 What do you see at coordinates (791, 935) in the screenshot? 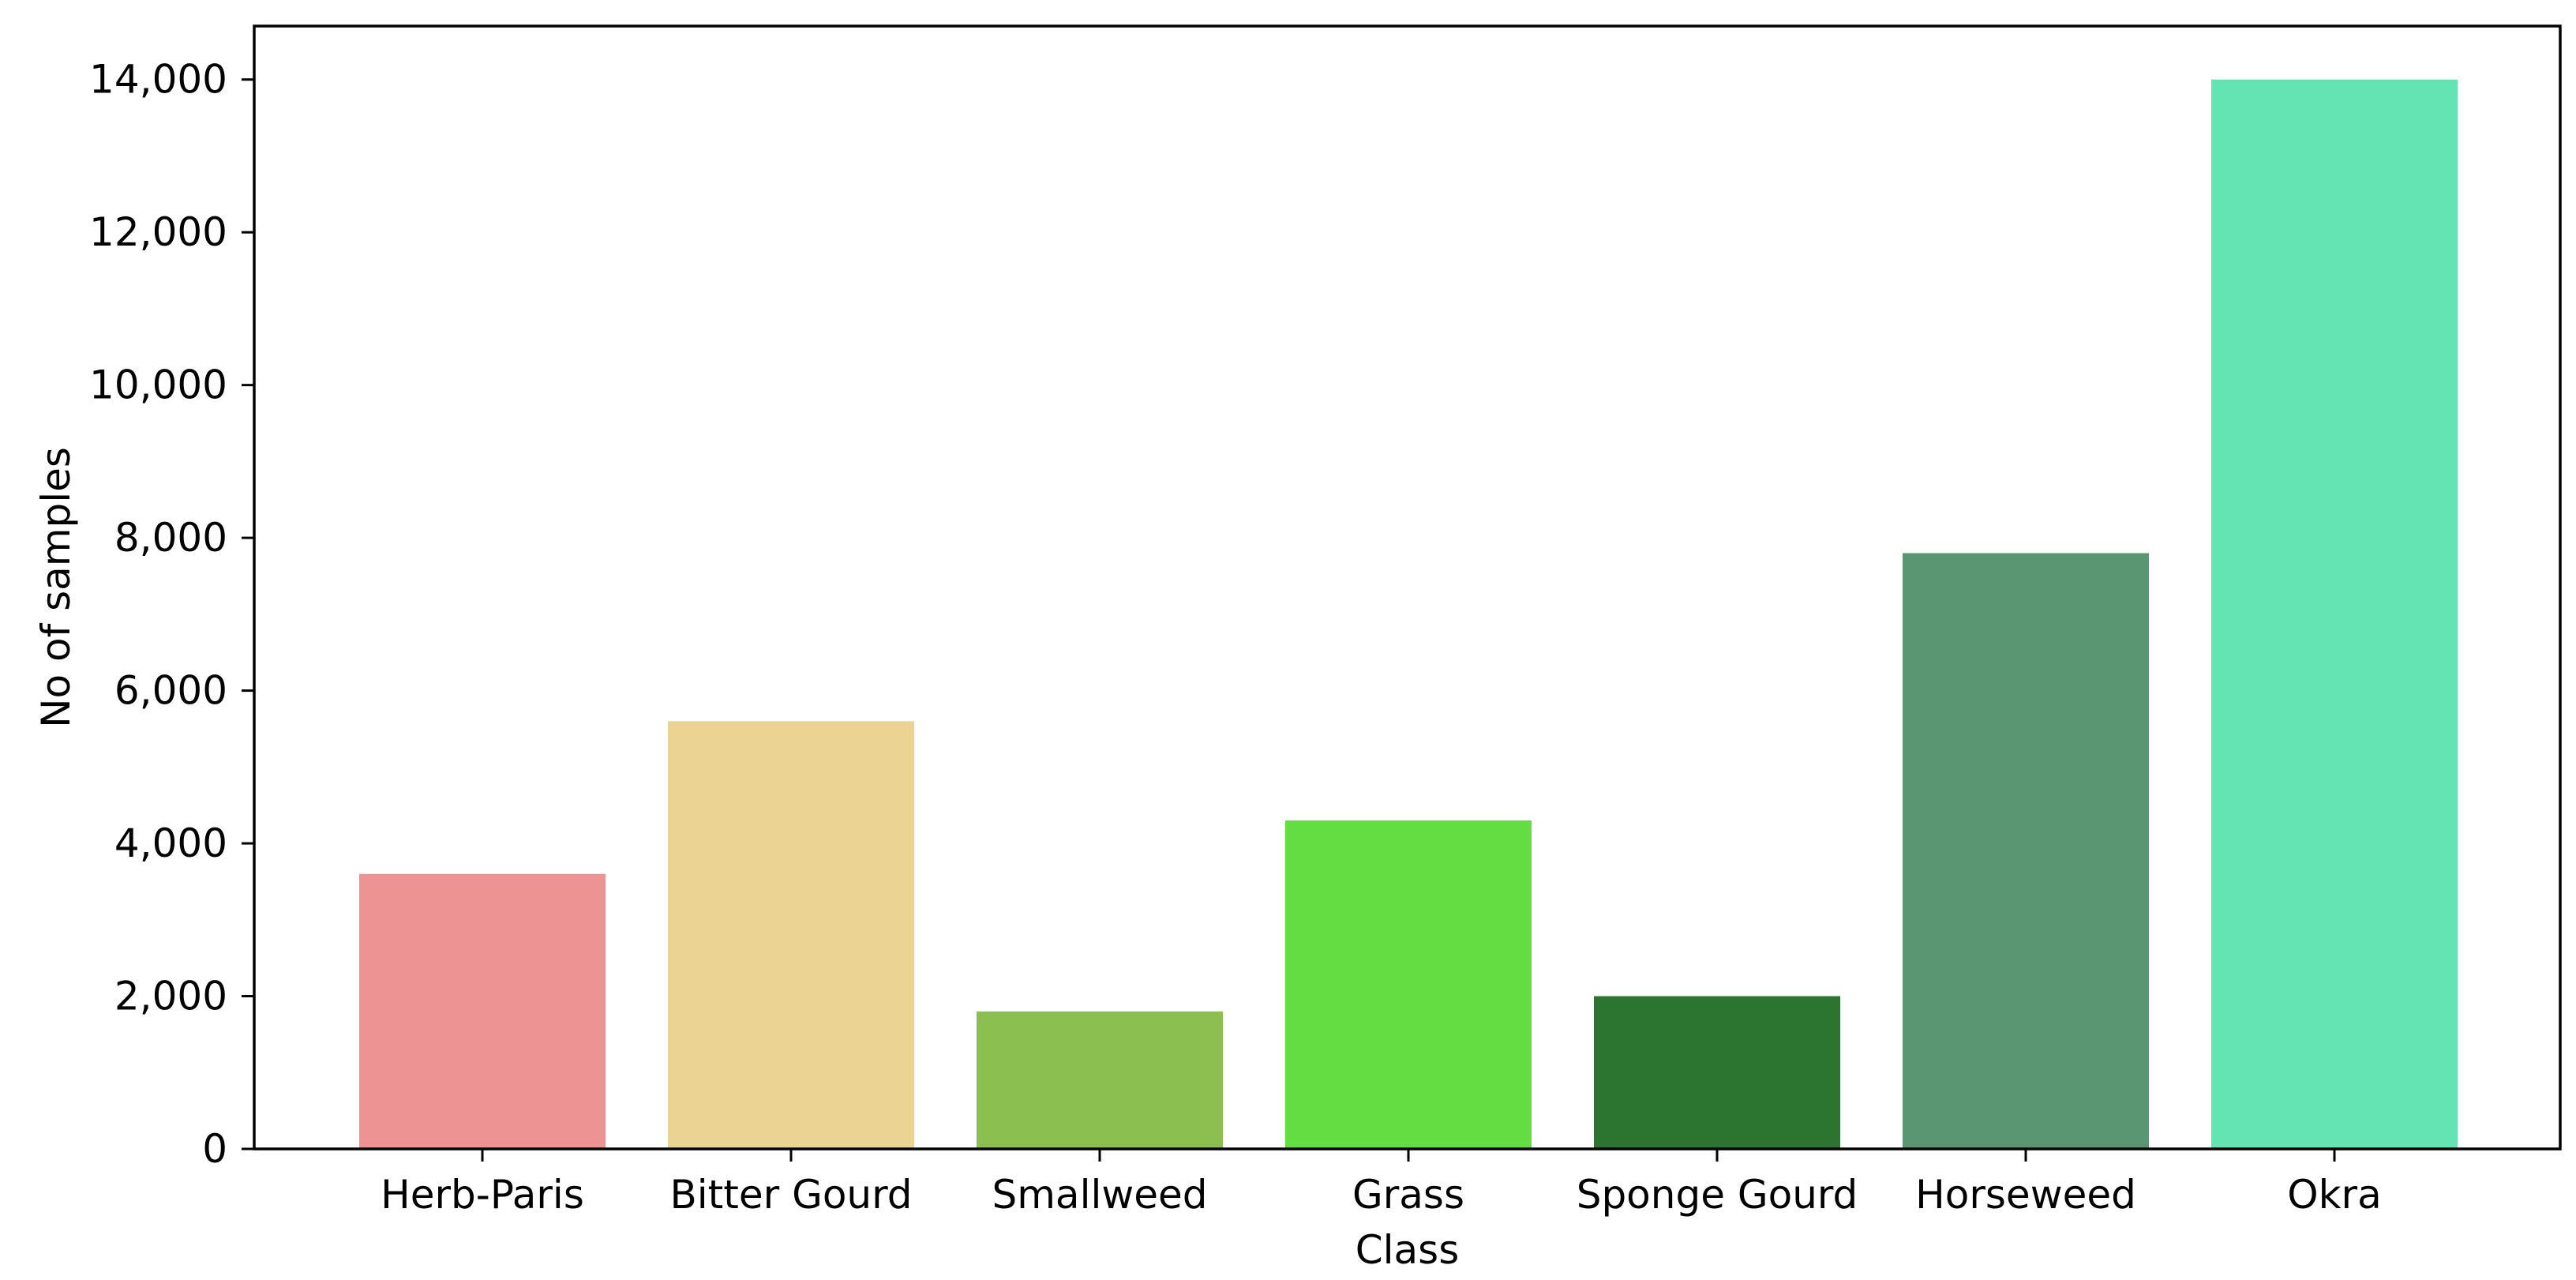
I see `bar-bitter-gourd` at bounding box center [791, 935].